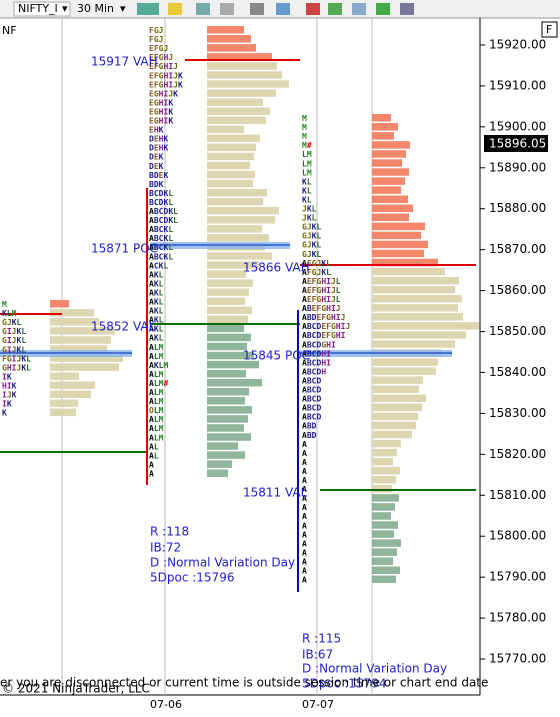 The height and width of the screenshot is (717, 560). What do you see at coordinates (309, 425) in the screenshot?
I see `tpo-row: ABD` at bounding box center [309, 425].